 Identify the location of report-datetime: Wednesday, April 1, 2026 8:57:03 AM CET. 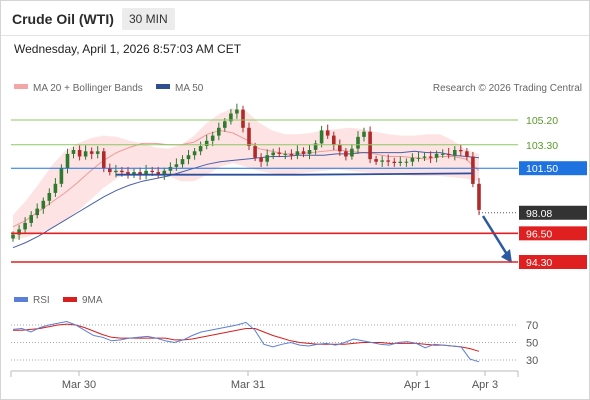
(128, 49).